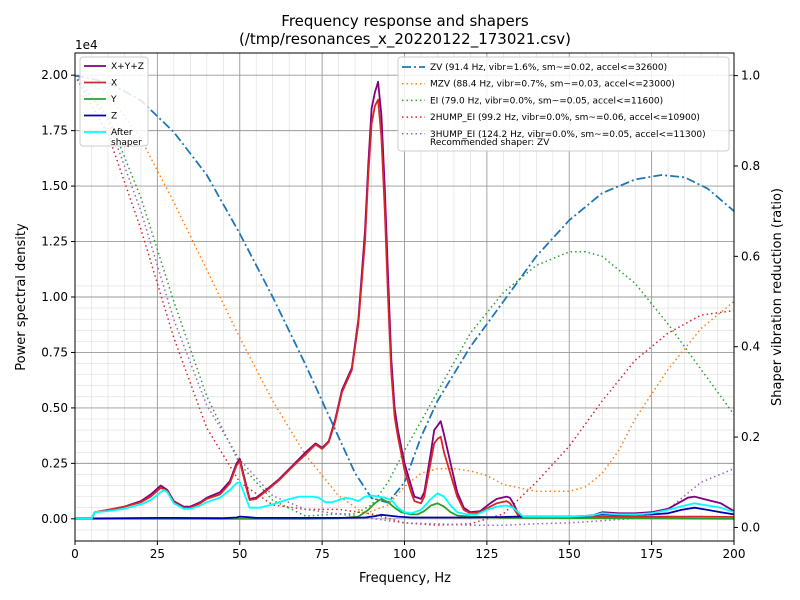  What do you see at coordinates (321, 554) in the screenshot?
I see `x-tick-label: 75` at bounding box center [321, 554].